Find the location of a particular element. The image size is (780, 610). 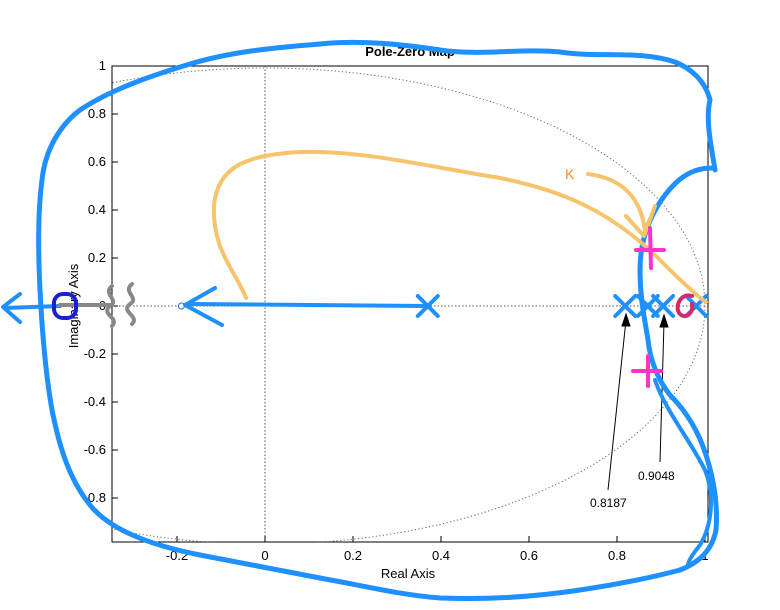

annotation-08187: 0.8187 is located at coordinates (608, 503).